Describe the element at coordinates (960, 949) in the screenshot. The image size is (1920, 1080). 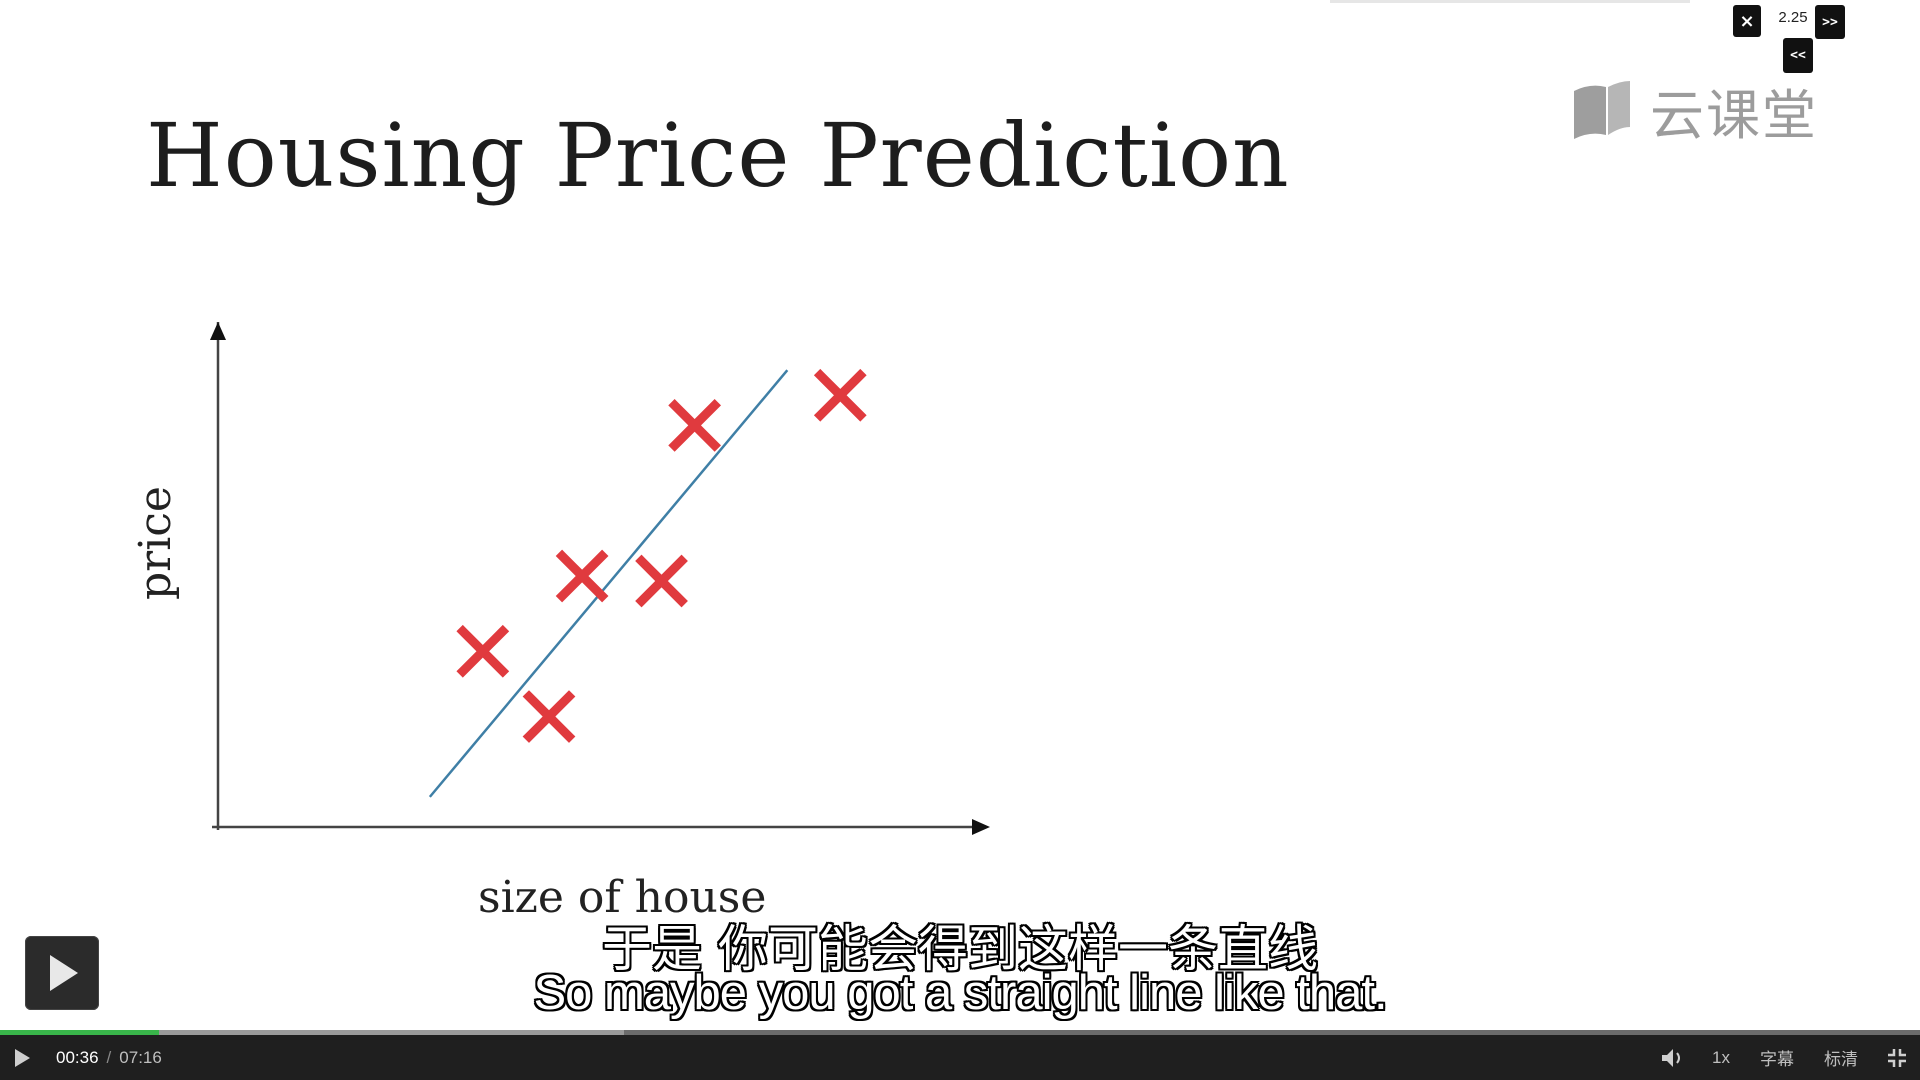
I see `subtitle-chinese: 于是 你可能会得到这样一条直线` at that location.